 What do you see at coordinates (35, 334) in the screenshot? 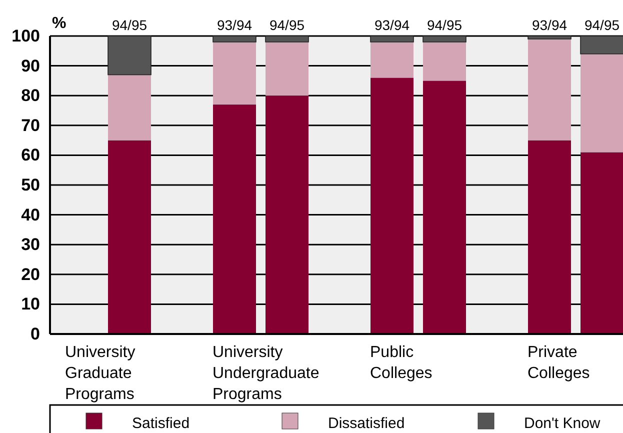
I see `y-tick-label: 0` at bounding box center [35, 334].